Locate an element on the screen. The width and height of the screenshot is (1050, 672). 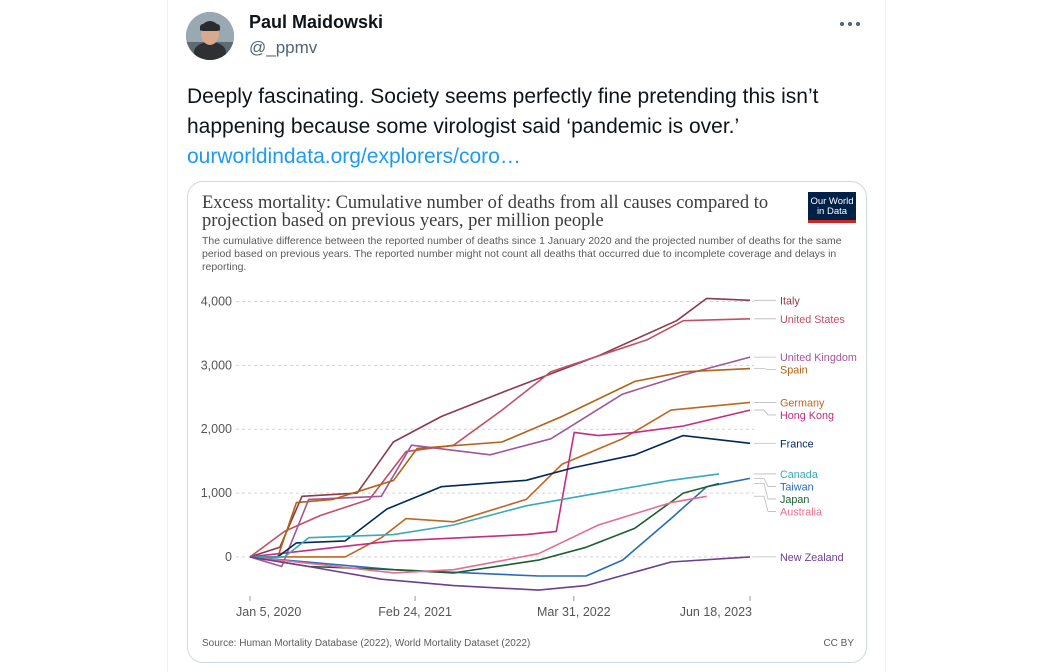
series-line-germany is located at coordinates (500, 479).